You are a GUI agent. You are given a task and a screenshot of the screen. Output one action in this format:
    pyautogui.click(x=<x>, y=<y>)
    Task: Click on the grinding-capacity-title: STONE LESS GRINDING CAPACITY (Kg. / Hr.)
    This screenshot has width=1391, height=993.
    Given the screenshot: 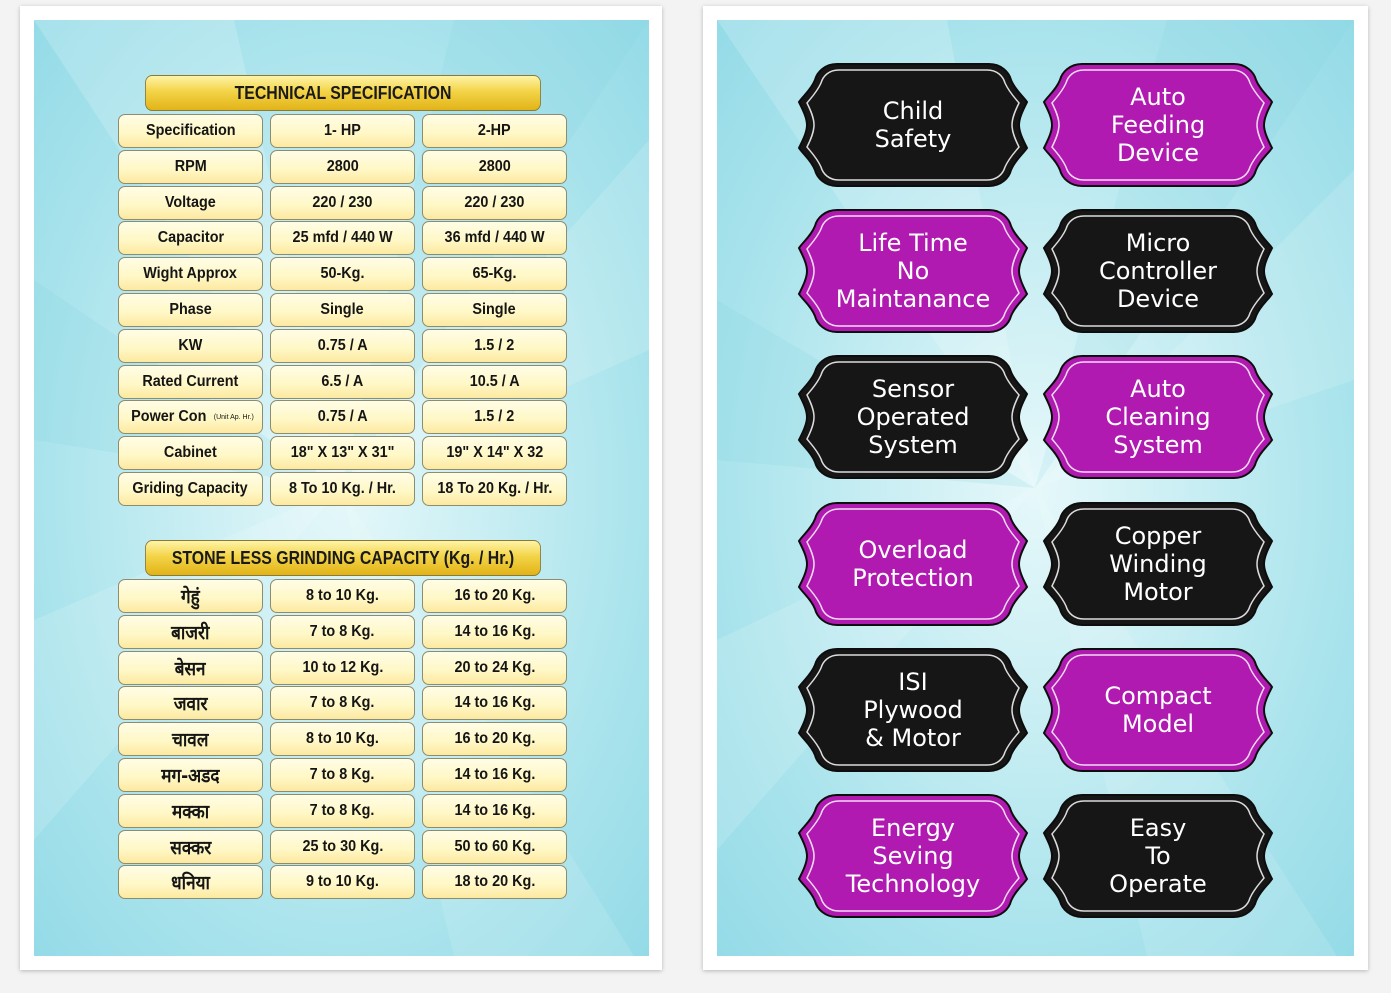 What is the action you would take?
    pyautogui.click(x=343, y=558)
    